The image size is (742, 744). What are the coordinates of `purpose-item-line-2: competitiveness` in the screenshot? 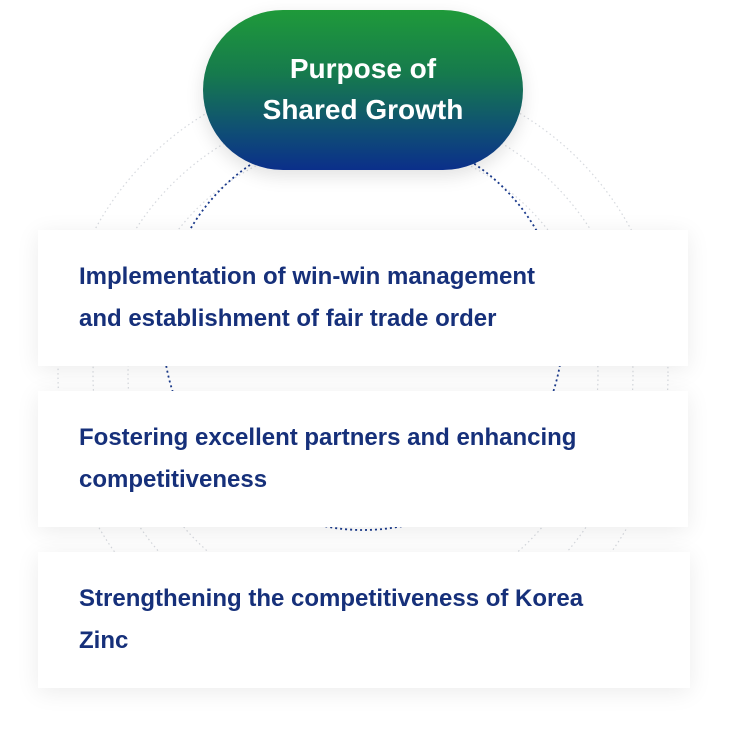 It's located at (173, 479).